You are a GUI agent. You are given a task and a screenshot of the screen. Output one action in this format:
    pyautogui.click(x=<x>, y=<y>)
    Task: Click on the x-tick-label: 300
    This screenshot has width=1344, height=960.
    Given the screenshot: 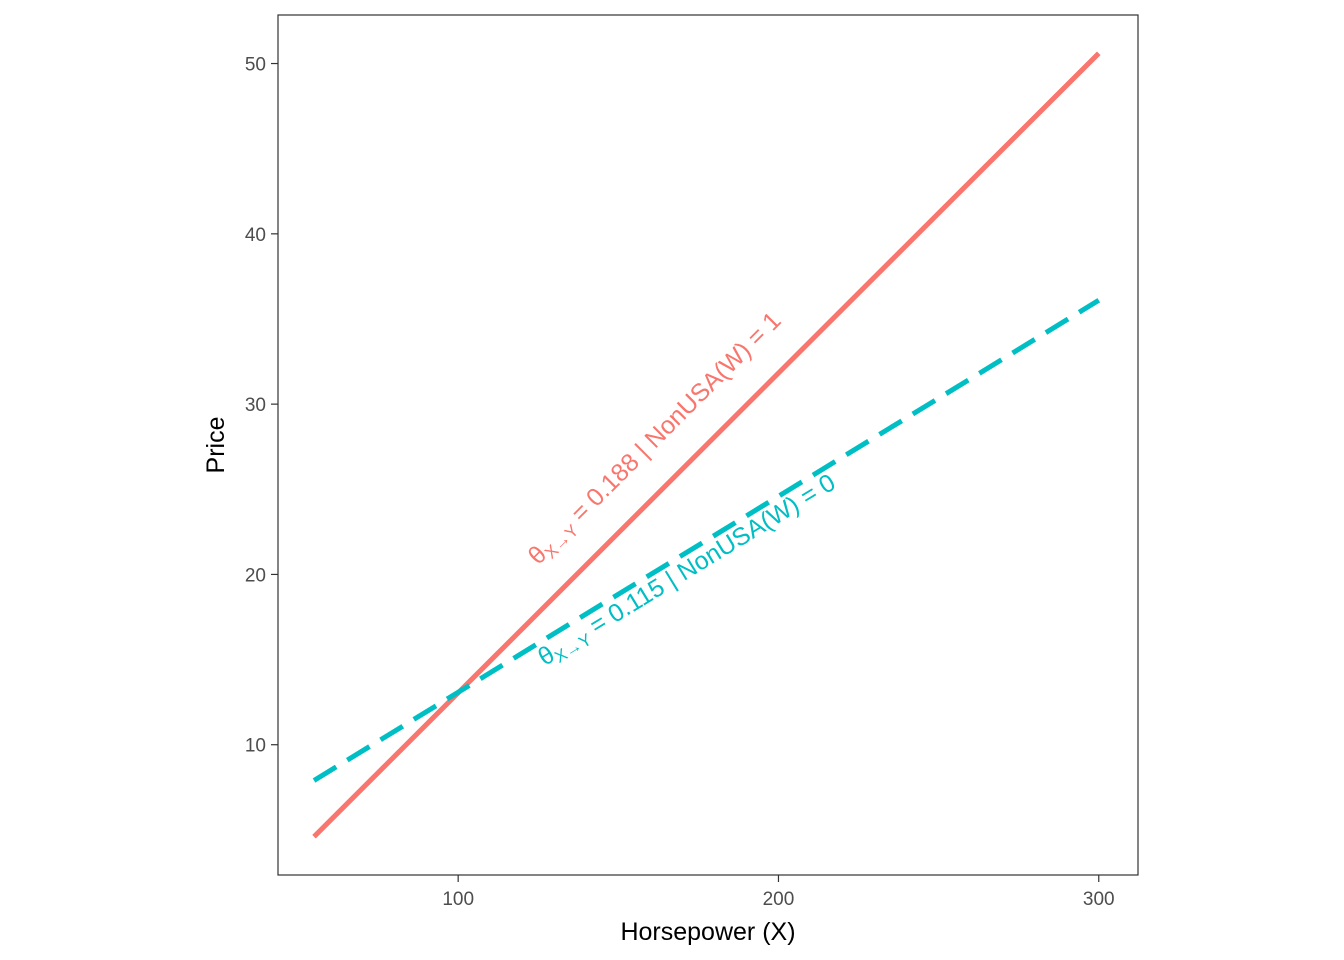 What is the action you would take?
    pyautogui.click(x=1099, y=899)
    